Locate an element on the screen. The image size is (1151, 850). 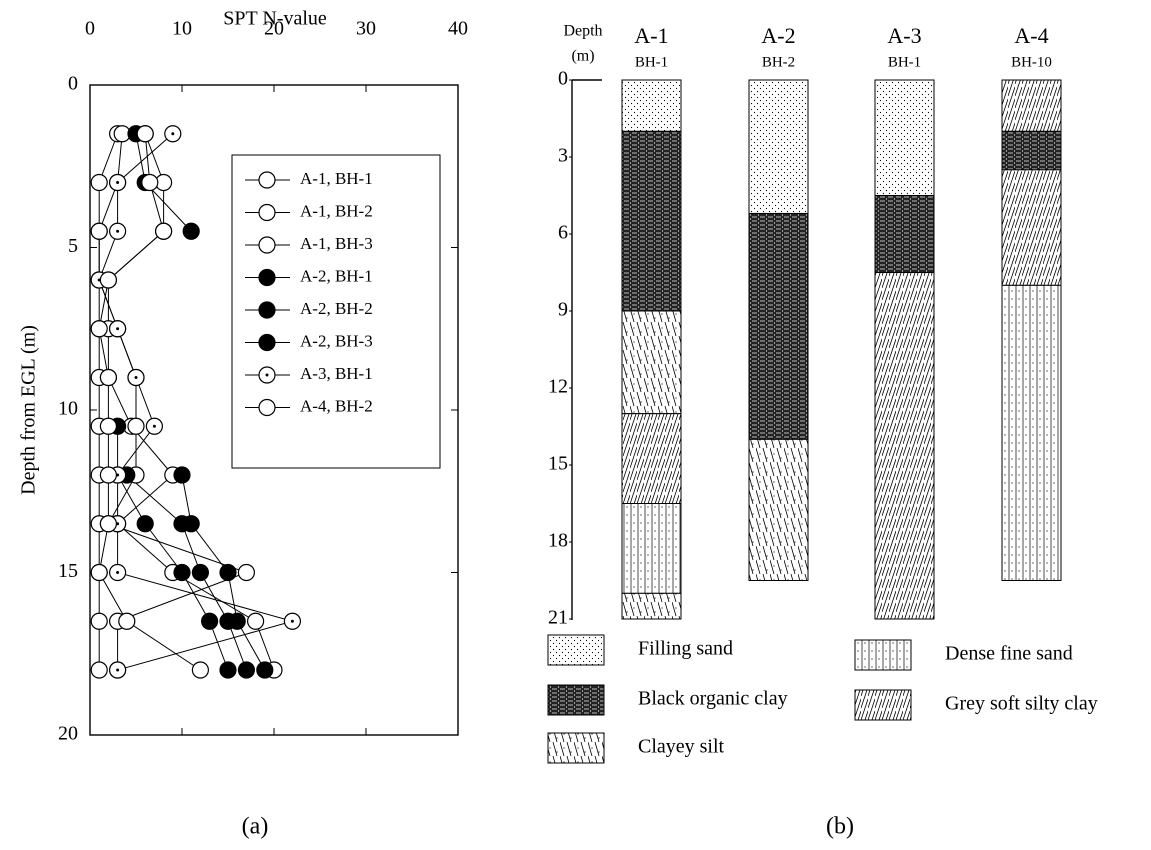
legend-label: A-1, BH-3 is located at coordinates (336, 243).